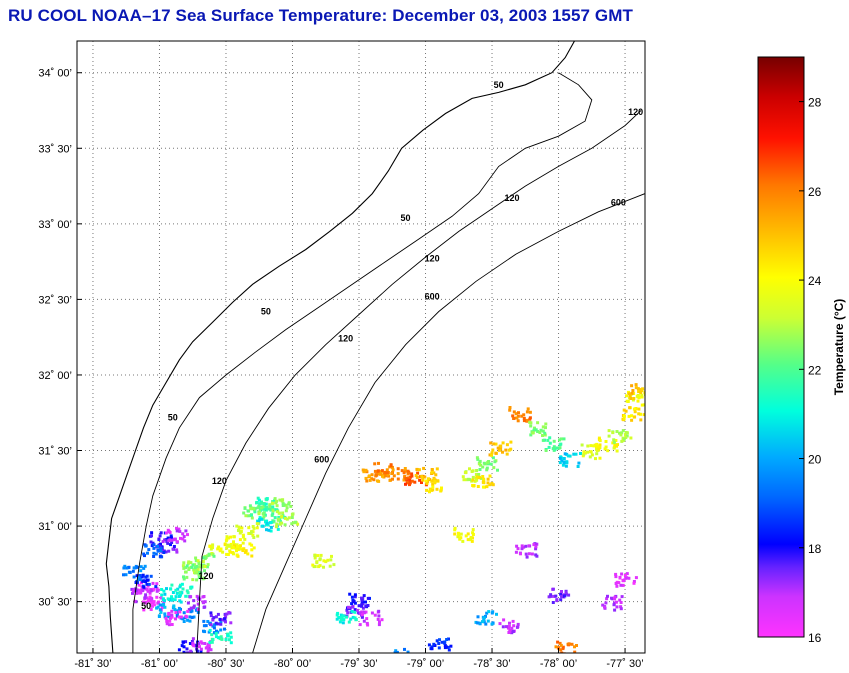  Describe the element at coordinates (810, 370) in the screenshot. I see `colorbar-ticks: 28 26 24 22 20 18 16` at that location.